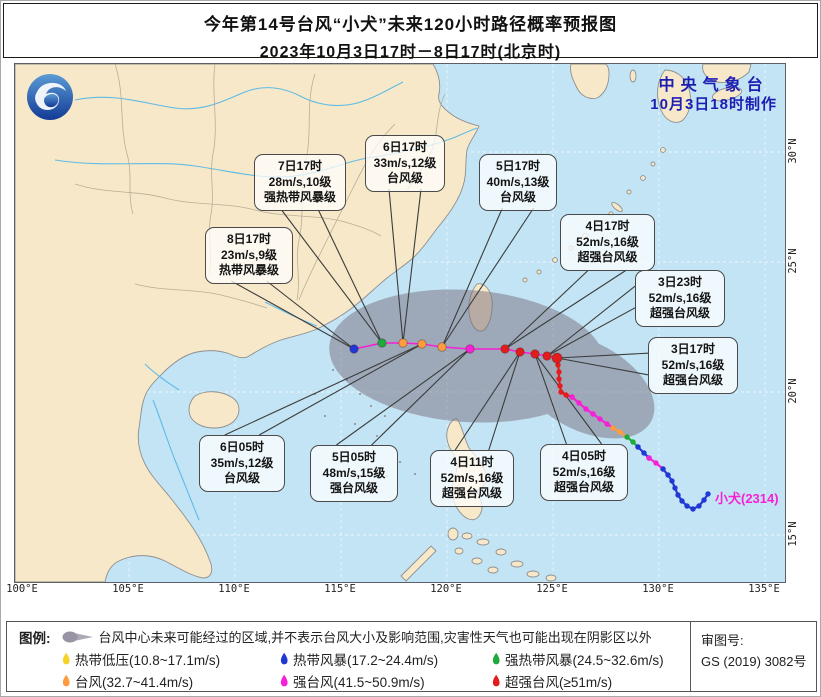  Describe the element at coordinates (552, 589) in the screenshot. I see `lon-label: 125°E` at that location.